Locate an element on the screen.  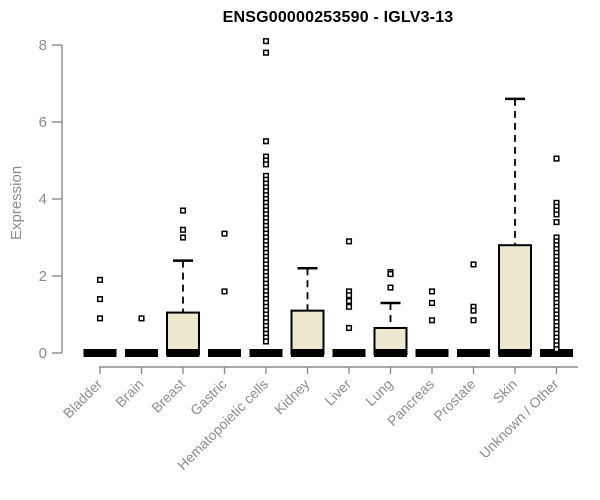
svg-text: 2 is located at coordinates (43, 276).